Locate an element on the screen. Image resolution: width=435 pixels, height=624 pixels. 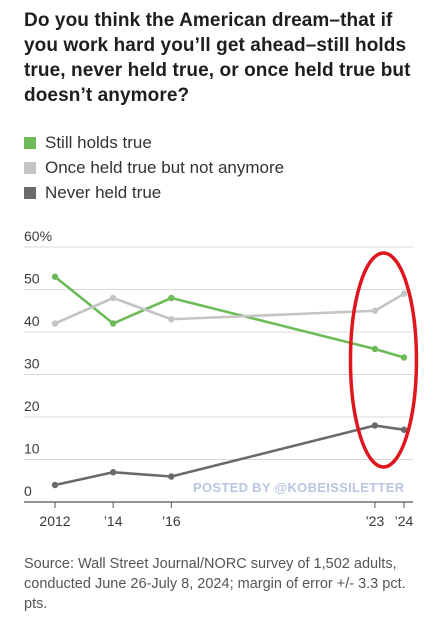
x-tick-label: ’14 is located at coordinates (113, 521).